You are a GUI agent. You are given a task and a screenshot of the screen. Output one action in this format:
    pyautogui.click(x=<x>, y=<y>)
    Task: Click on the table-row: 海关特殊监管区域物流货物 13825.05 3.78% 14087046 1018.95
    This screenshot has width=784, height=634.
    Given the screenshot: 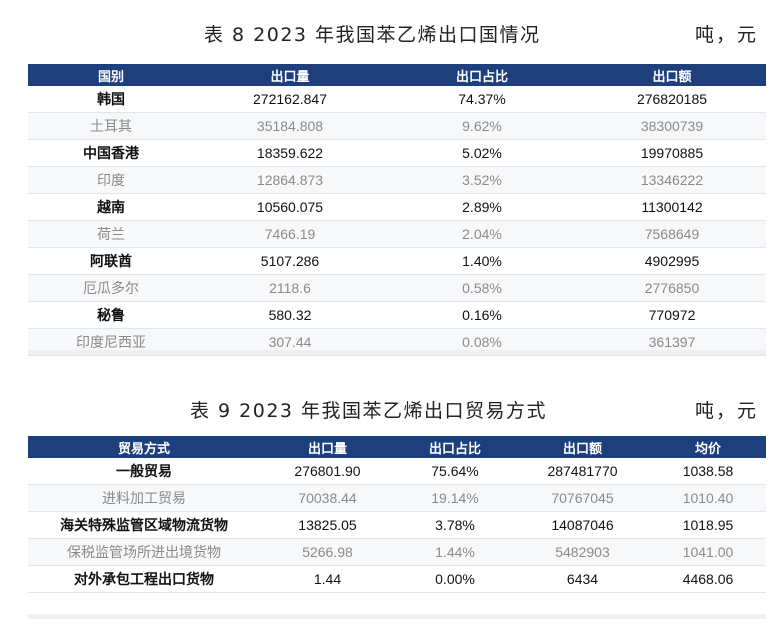 What is the action you would take?
    pyautogui.click(x=397, y=525)
    